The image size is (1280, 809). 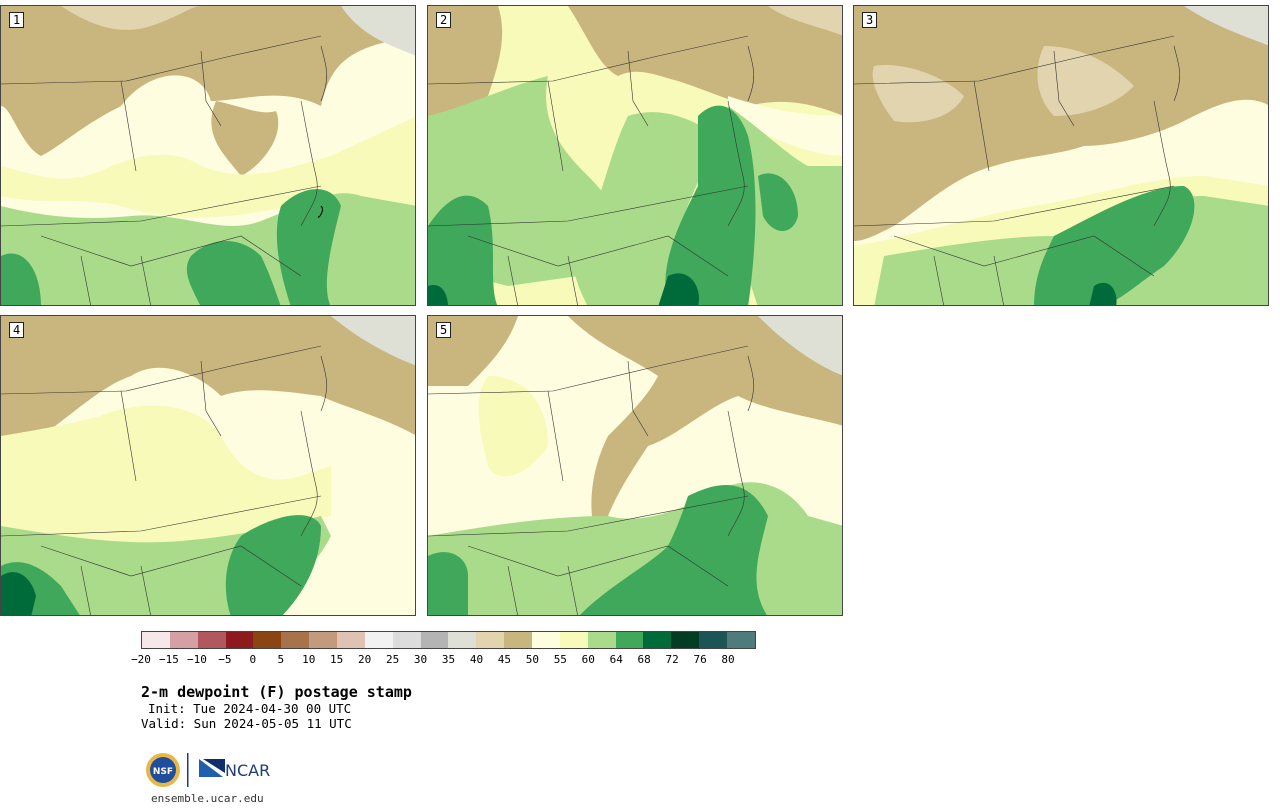 What do you see at coordinates (196, 659) in the screenshot?
I see `colorbar-tick-label: −10` at bounding box center [196, 659].